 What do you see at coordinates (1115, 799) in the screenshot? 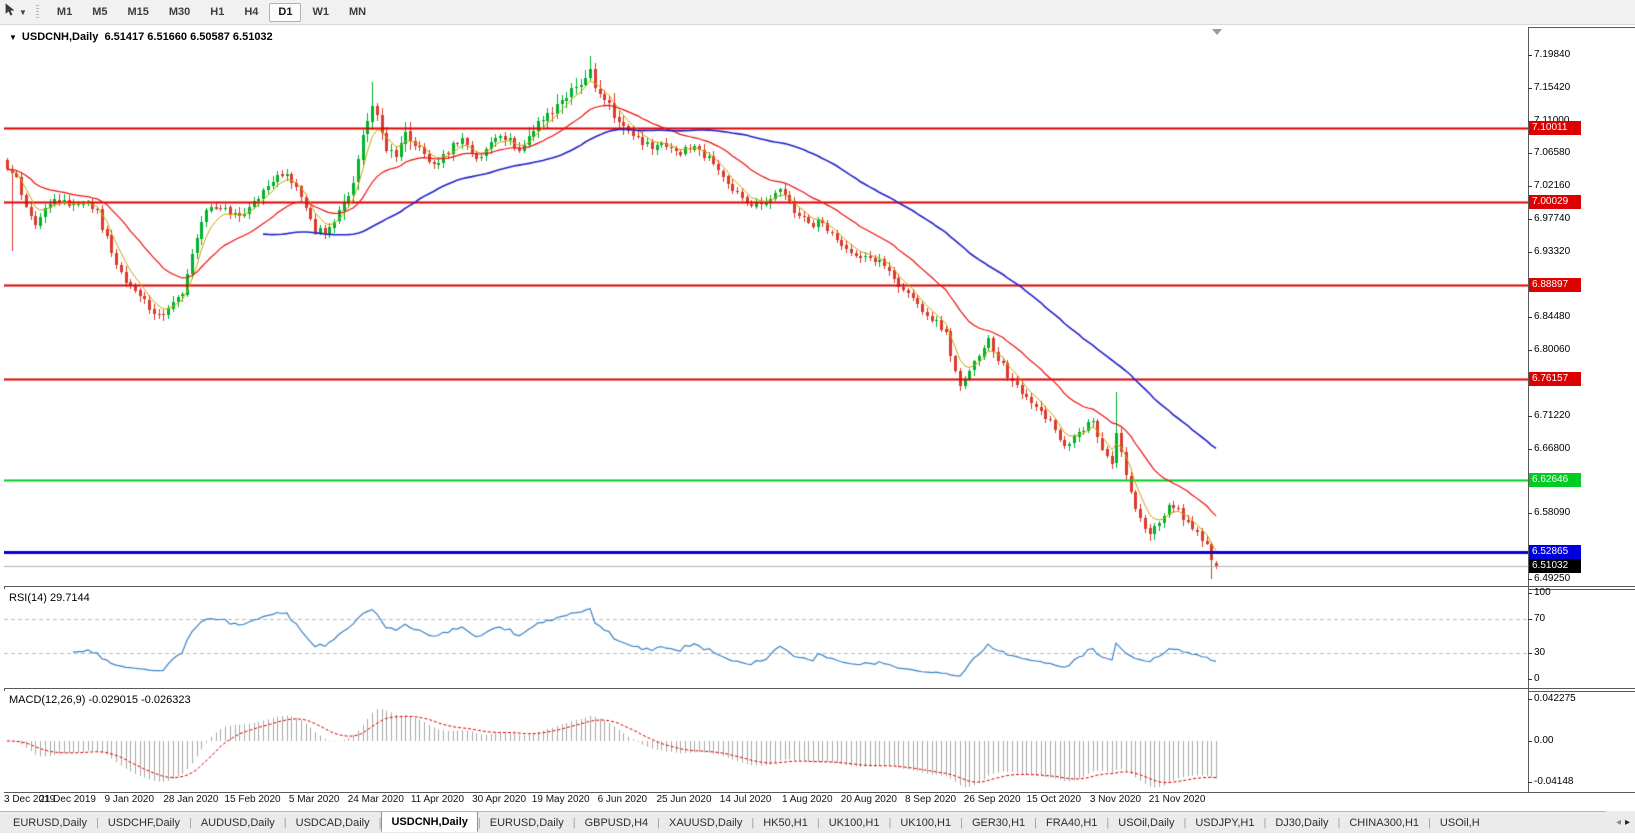
I see `date-label: 3 Nov 2020` at bounding box center [1115, 799].